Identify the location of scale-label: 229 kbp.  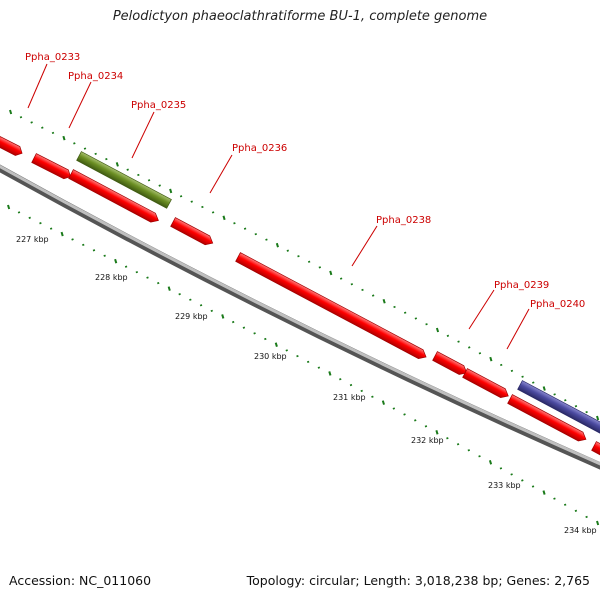
(191, 316).